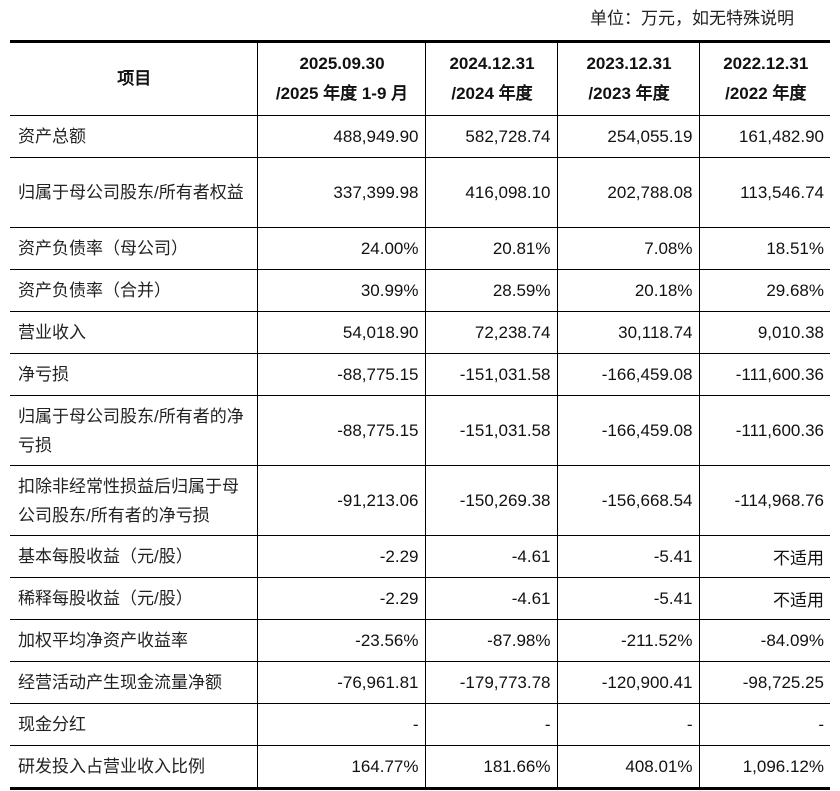 This screenshot has height=791, width=840. Describe the element at coordinates (340, 248) in the screenshot. I see `cell-value: 24.00%` at that location.